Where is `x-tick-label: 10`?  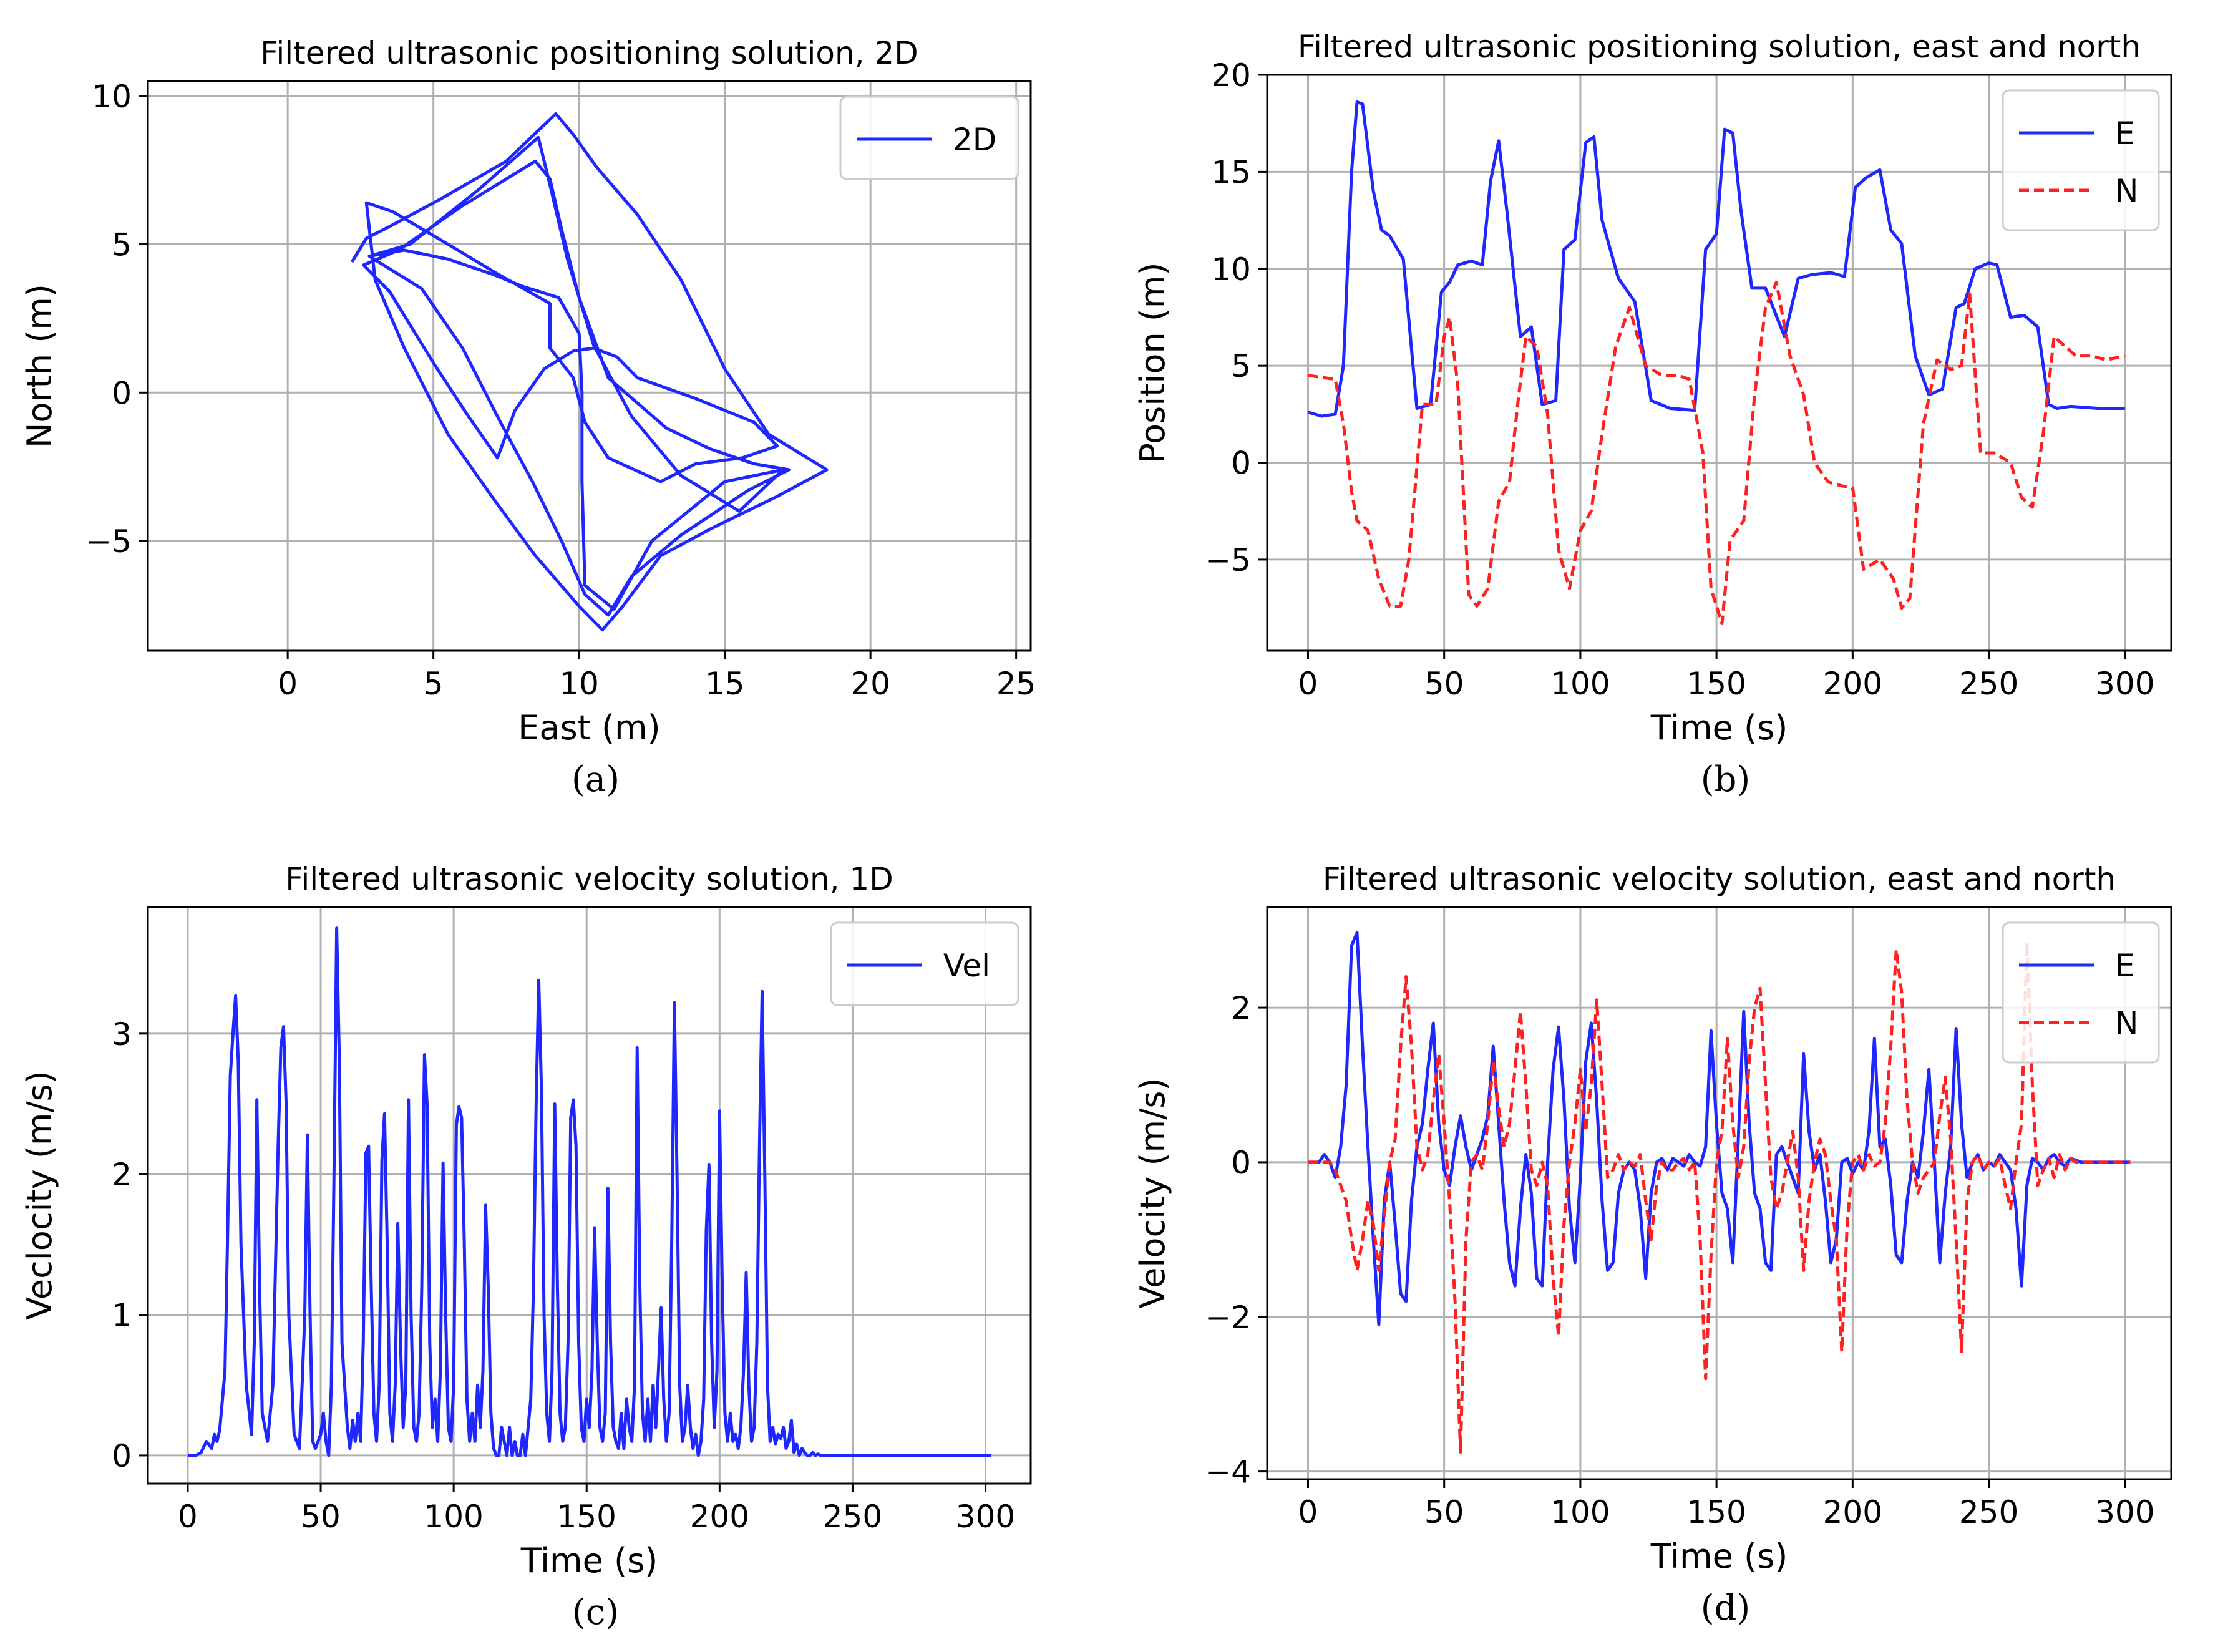
x-tick-label: 10 is located at coordinates (579, 684).